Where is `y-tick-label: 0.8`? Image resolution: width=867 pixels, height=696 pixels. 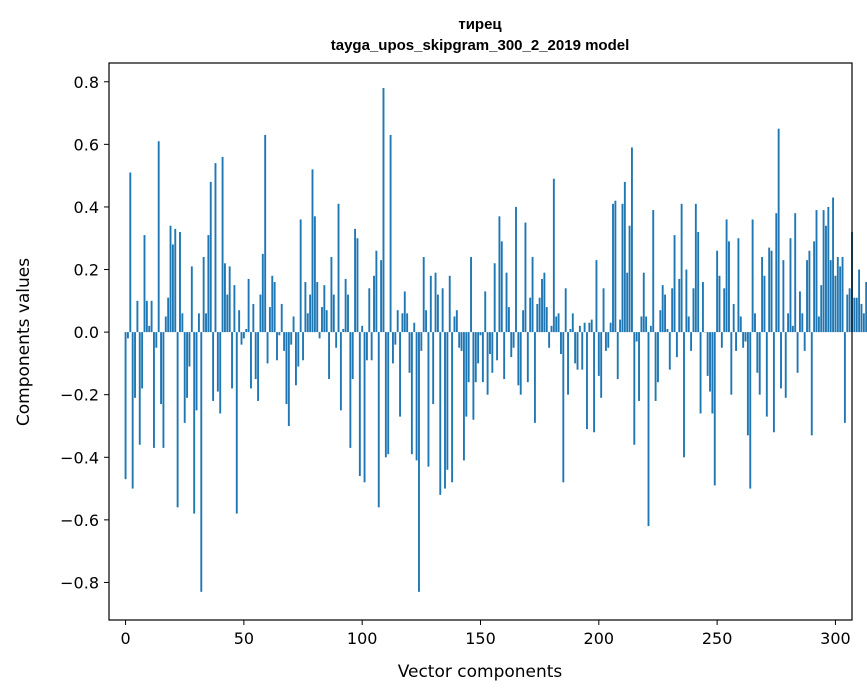
y-tick-label: 0.8 is located at coordinates (86, 82).